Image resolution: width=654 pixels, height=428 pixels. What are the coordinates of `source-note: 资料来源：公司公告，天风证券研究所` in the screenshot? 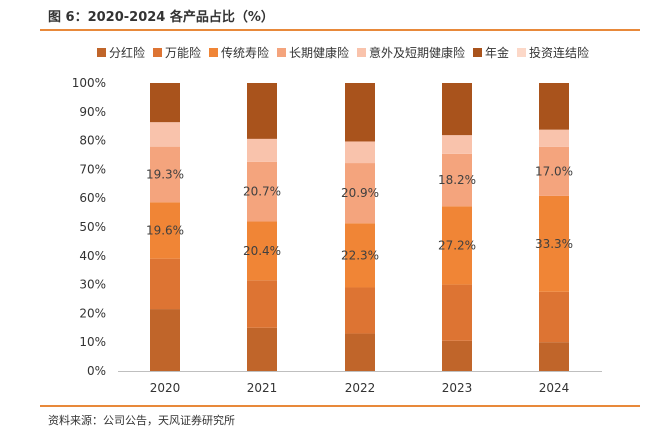 It's located at (141, 420).